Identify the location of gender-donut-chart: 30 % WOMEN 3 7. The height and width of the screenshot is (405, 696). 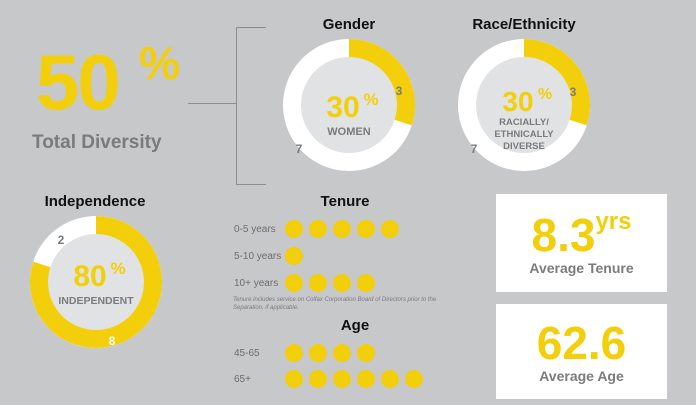
(348, 105).